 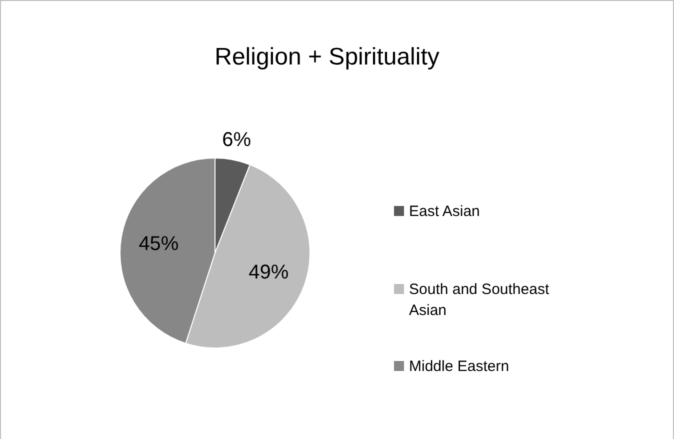 What do you see at coordinates (479, 299) in the screenshot?
I see `legend-label: South and Southeast Asian` at bounding box center [479, 299].